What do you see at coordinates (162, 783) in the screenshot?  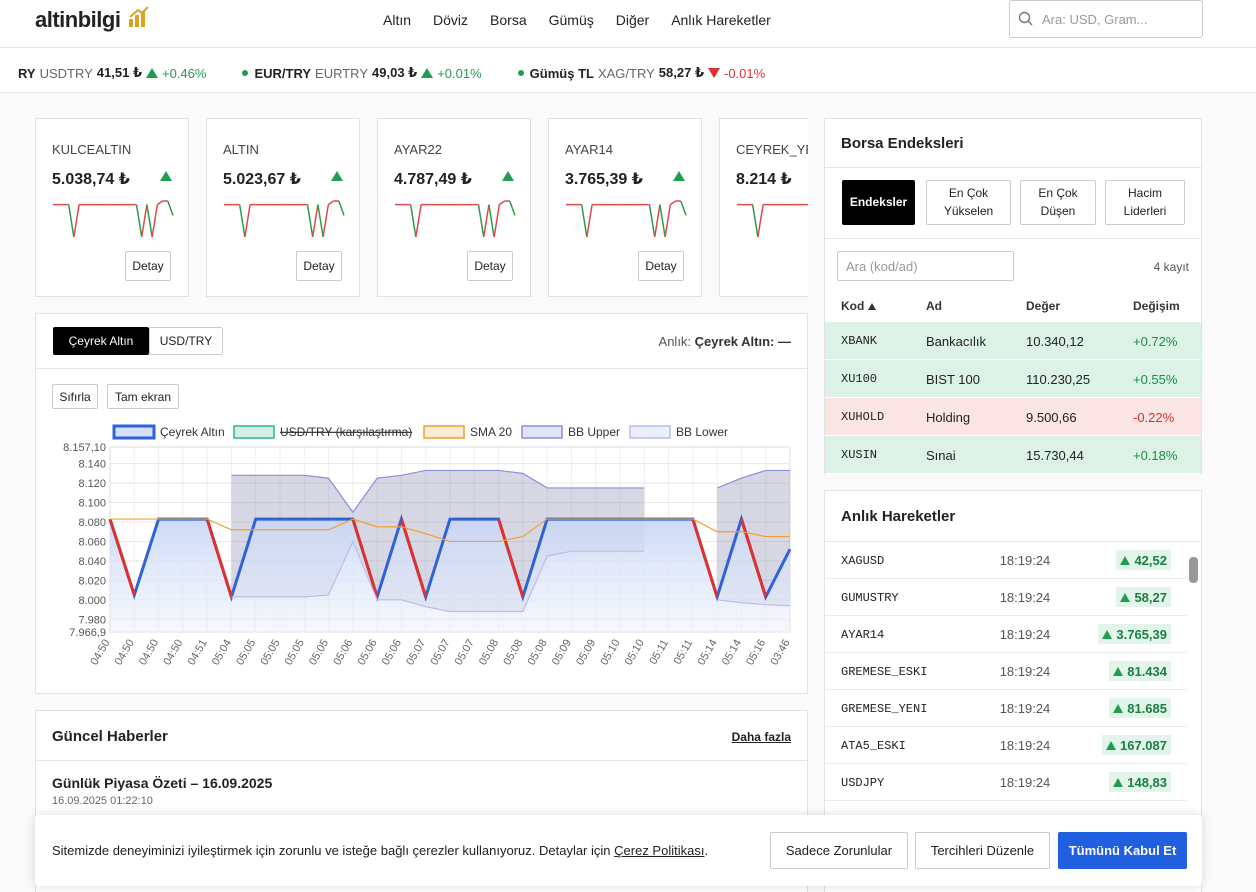 I see `news-item-title: Günlük Piyasa Özeti – 16.09.2025` at bounding box center [162, 783].